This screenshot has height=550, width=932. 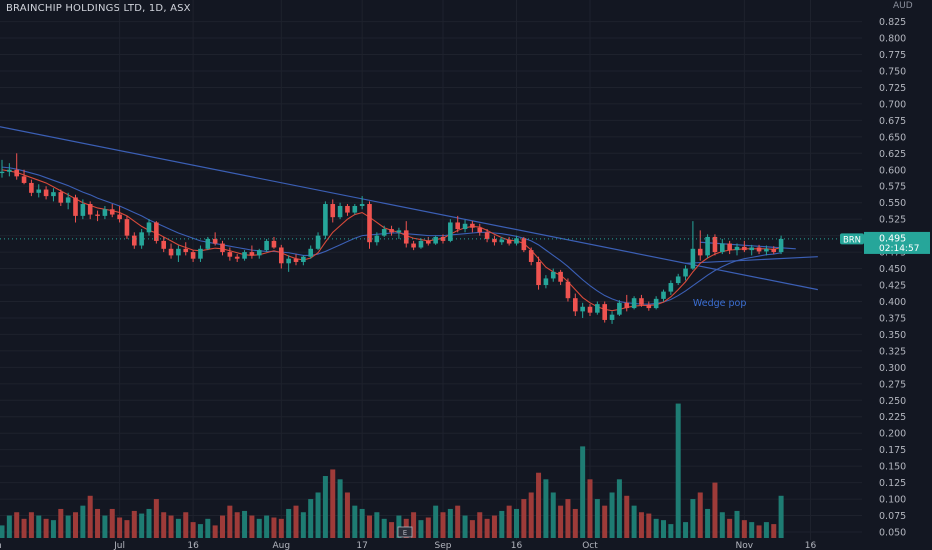 What do you see at coordinates (892, 22) in the screenshot?
I see `y-tick-label: 0.825` at bounding box center [892, 22].